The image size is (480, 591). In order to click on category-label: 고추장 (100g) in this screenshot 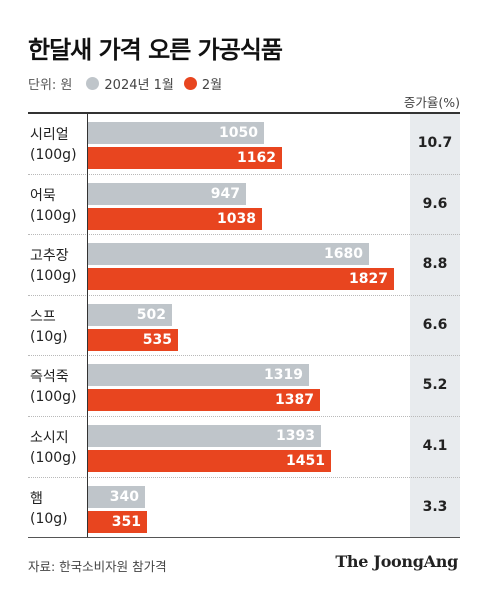, I will do `click(53, 266)`.